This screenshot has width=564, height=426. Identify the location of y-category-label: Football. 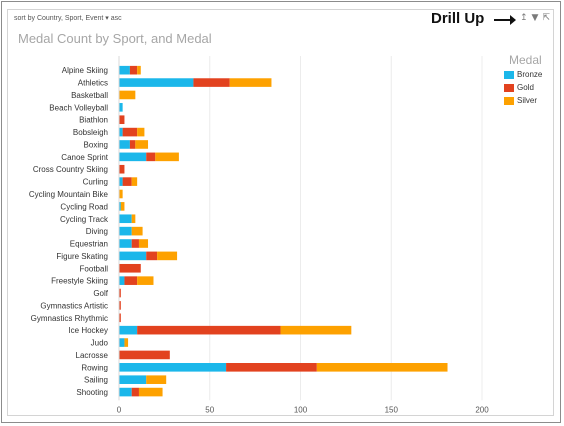
(94, 268).